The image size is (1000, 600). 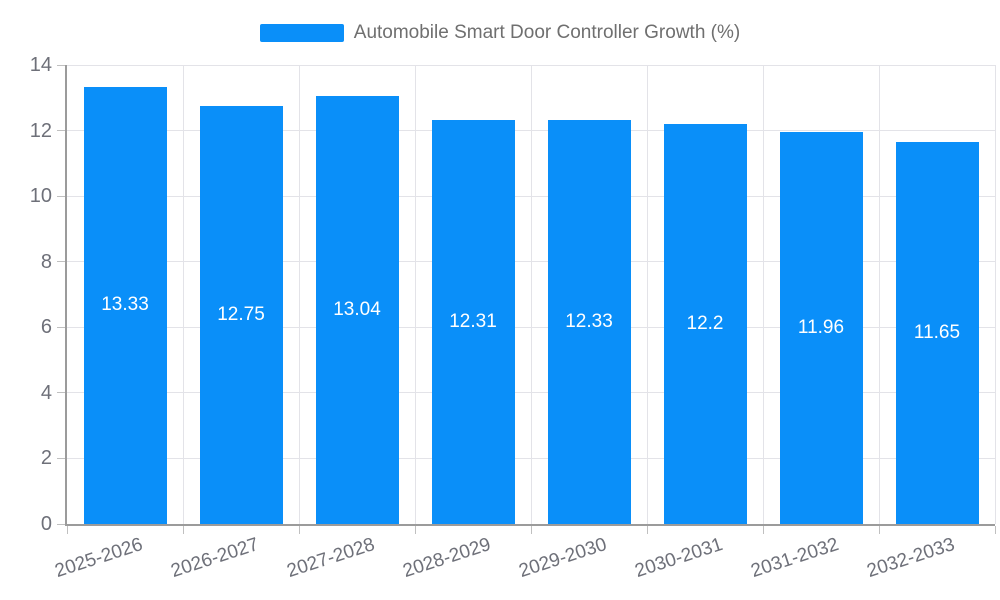 I want to click on x-tick-label: 2029-2030, so click(x=563, y=558).